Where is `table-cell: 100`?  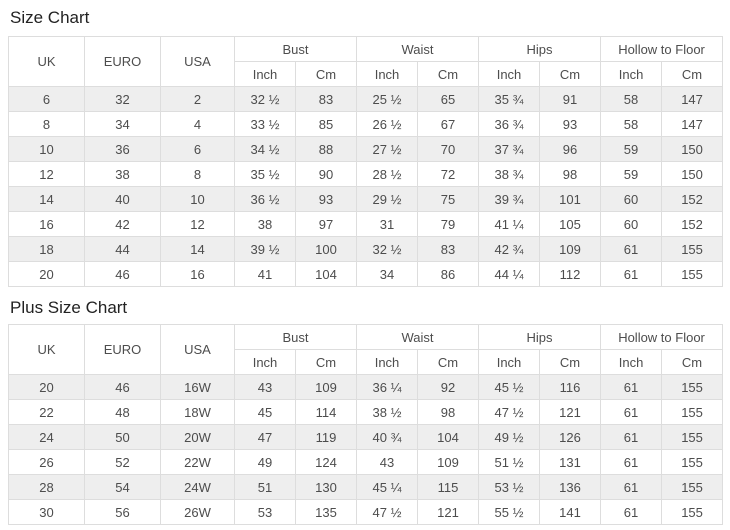
table-cell: 100 is located at coordinates (326, 249).